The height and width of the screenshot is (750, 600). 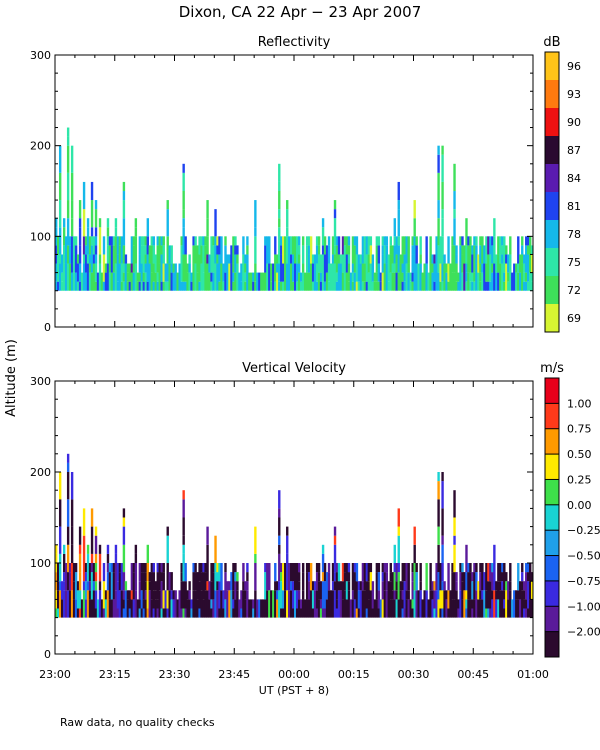 I want to click on x-tick-label: 23:15, so click(x=115, y=674).